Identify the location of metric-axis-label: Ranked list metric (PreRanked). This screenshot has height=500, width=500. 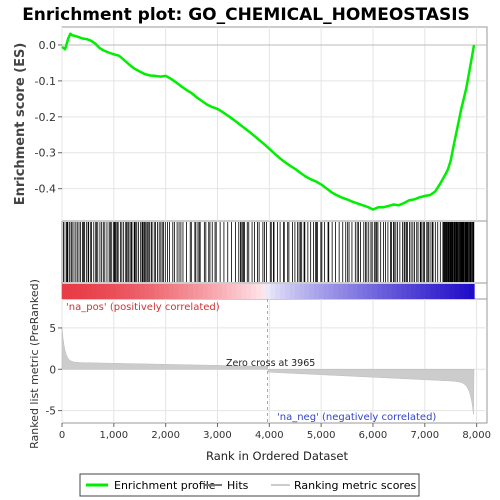
(34, 364).